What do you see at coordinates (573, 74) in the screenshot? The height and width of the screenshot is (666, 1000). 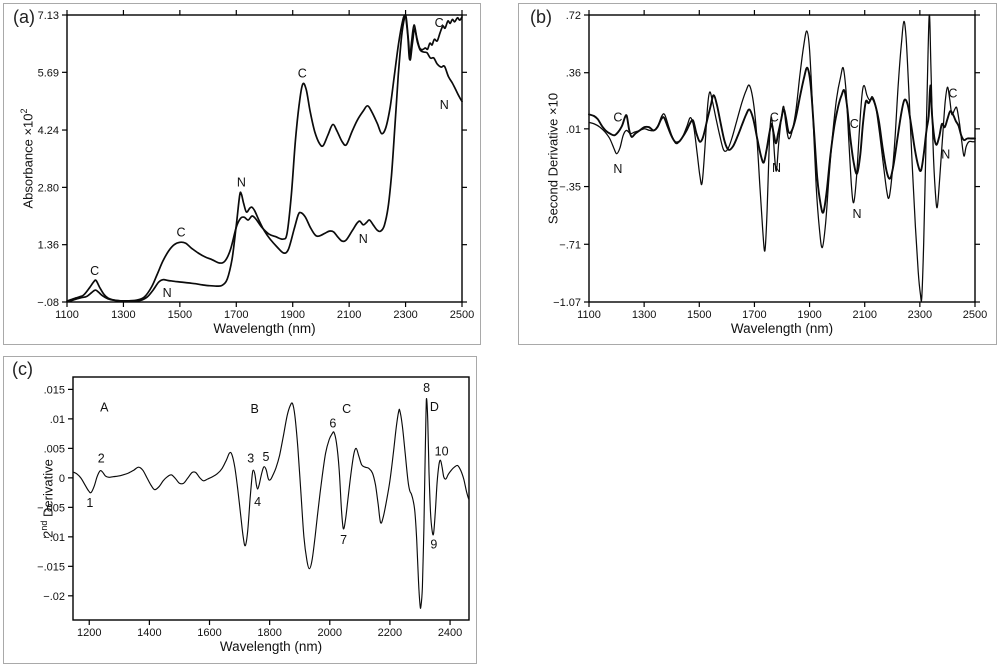 I see `y-tick-label: .36` at bounding box center [573, 74].